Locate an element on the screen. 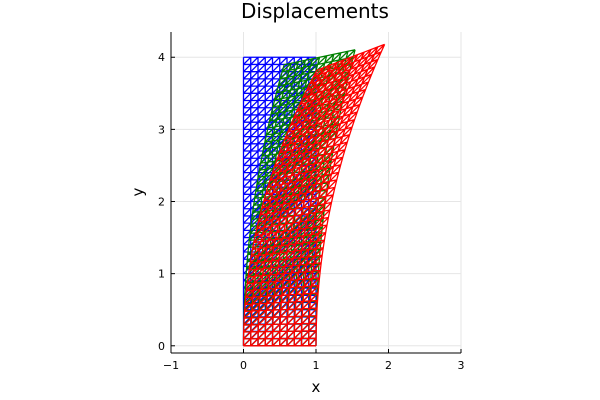 The width and height of the screenshot is (600, 400). x-tick-label-1: 0 is located at coordinates (243, 365).